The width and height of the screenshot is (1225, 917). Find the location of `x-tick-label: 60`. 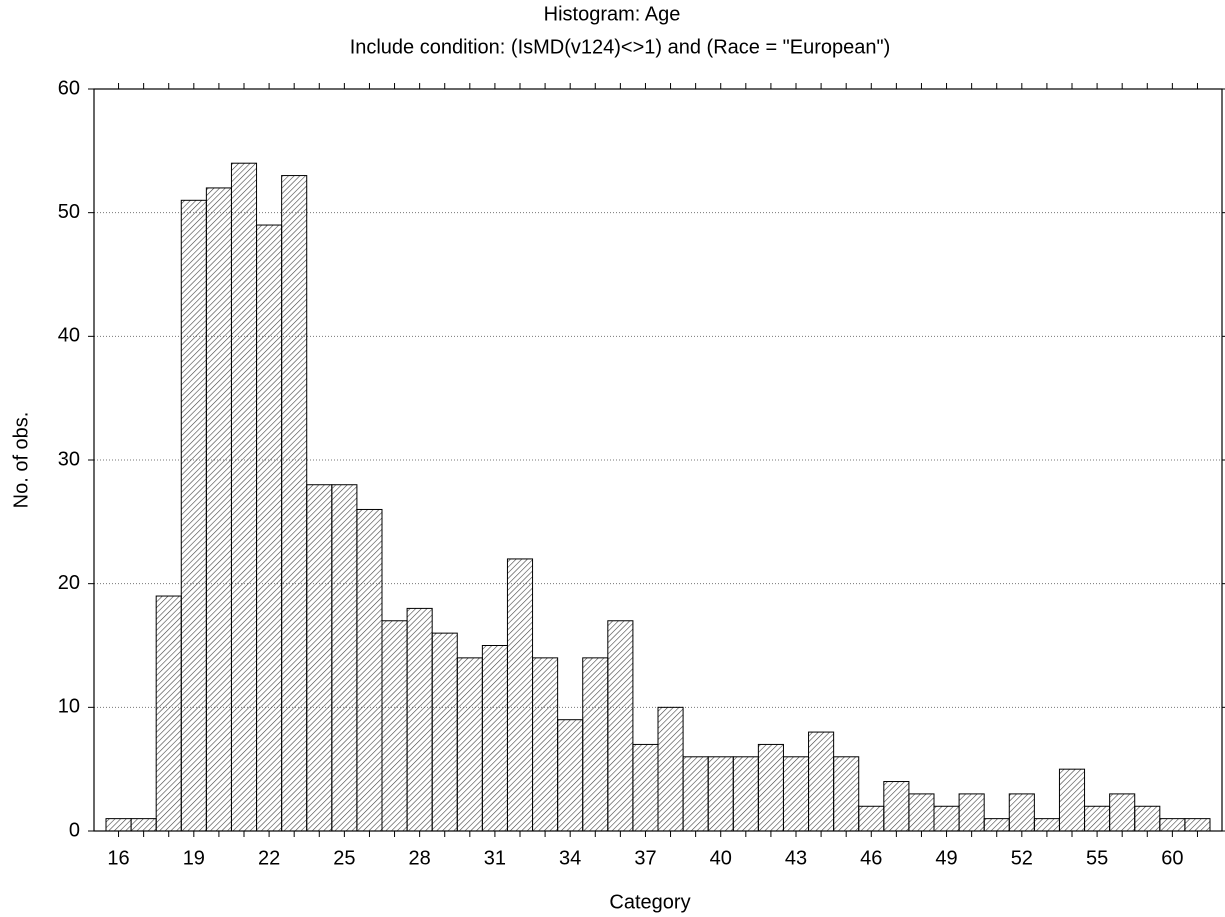

x-tick-label: 60 is located at coordinates (1172, 858).